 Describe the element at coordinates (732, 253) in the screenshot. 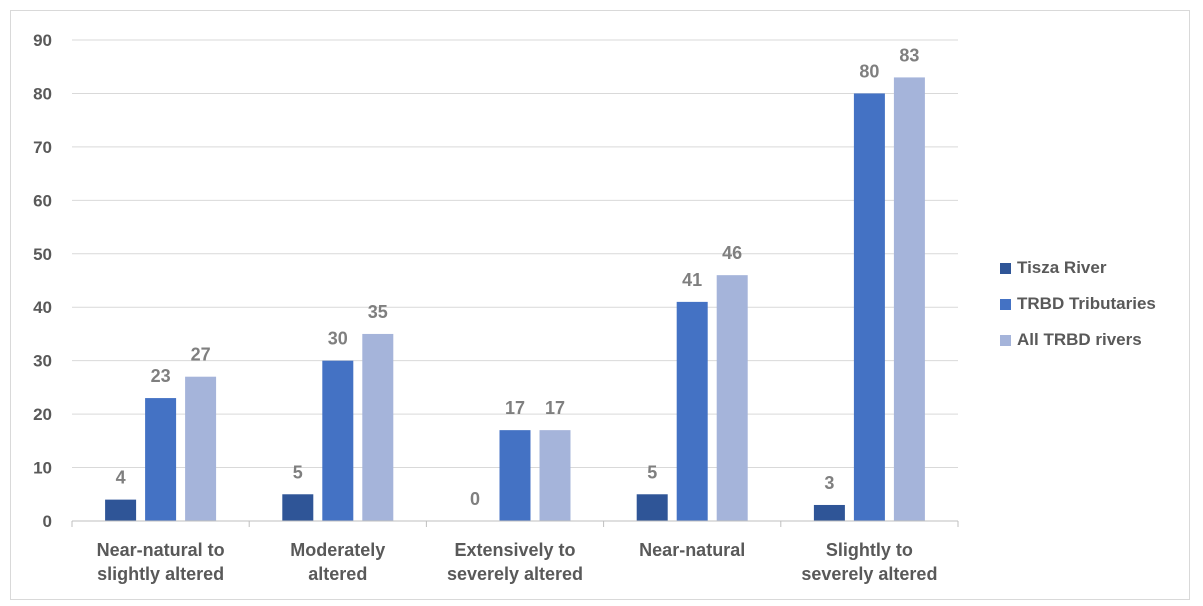

I see `data-label: 46` at that location.